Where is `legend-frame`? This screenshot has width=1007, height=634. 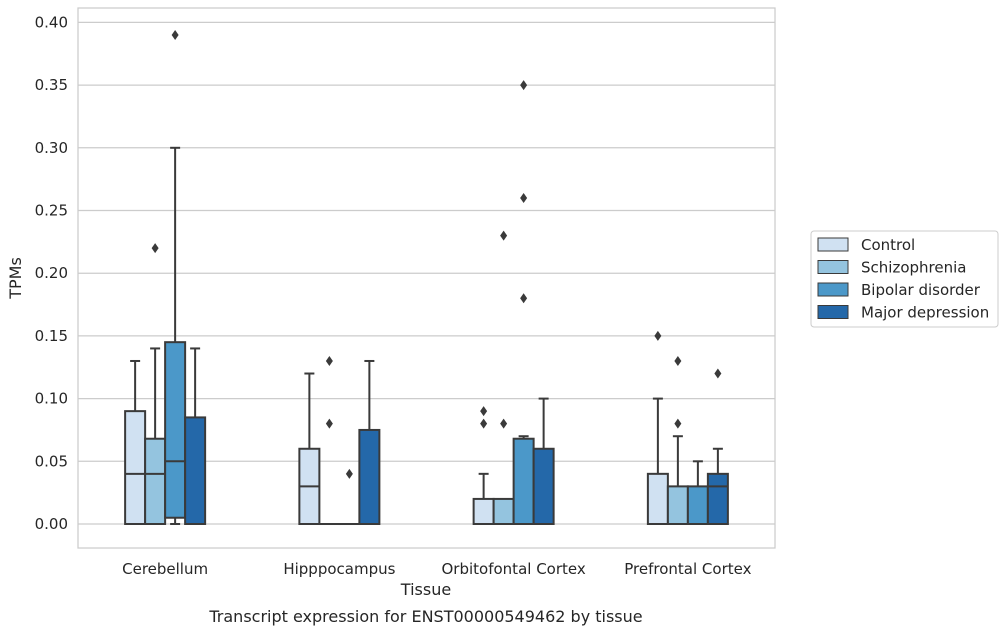 legend-frame is located at coordinates (904, 279).